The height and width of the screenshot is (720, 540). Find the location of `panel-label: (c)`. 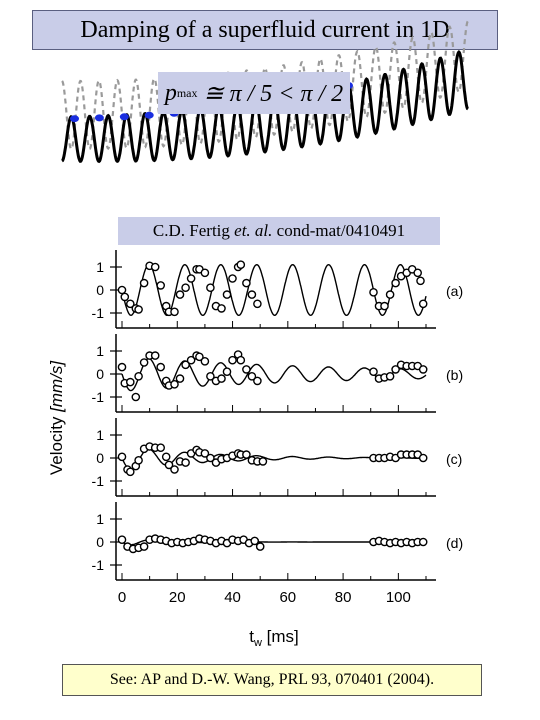

panel-label: (c) is located at coordinates (454, 459).